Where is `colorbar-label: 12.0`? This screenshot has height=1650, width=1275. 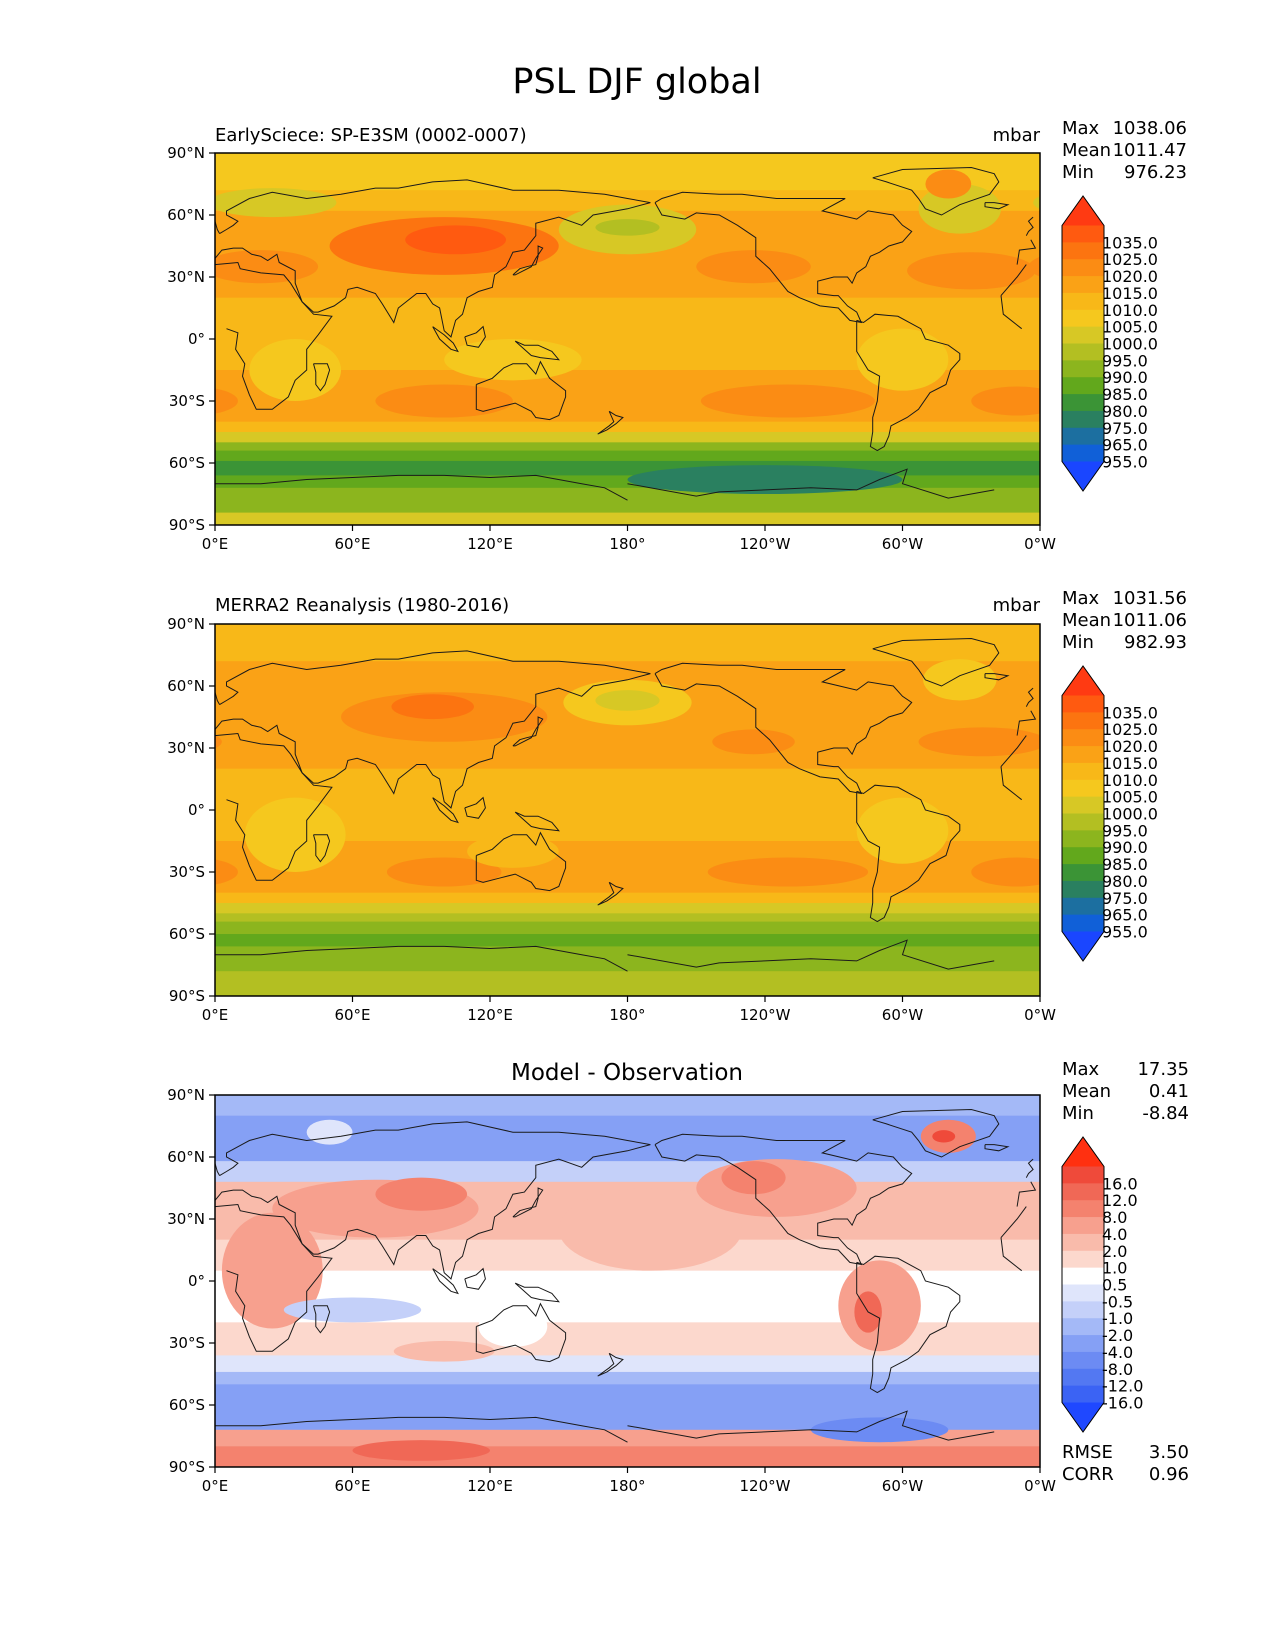
colorbar-label: 12.0 is located at coordinates (1120, 1200).